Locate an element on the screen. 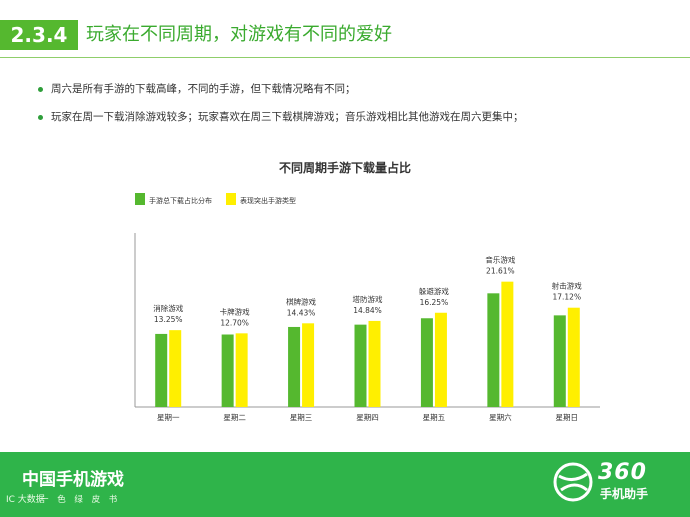 The height and width of the screenshot is (517, 690). watermark-text: IC 大数据 is located at coordinates (25, 500).